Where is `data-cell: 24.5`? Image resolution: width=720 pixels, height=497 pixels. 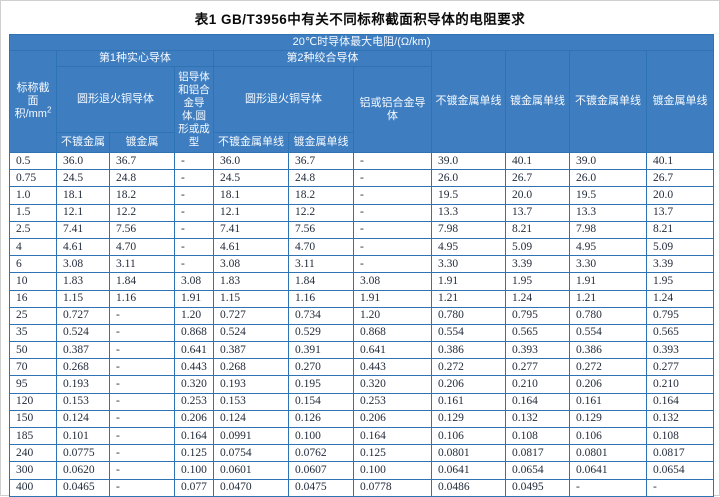
data-cell: 24.5 is located at coordinates (251, 178).